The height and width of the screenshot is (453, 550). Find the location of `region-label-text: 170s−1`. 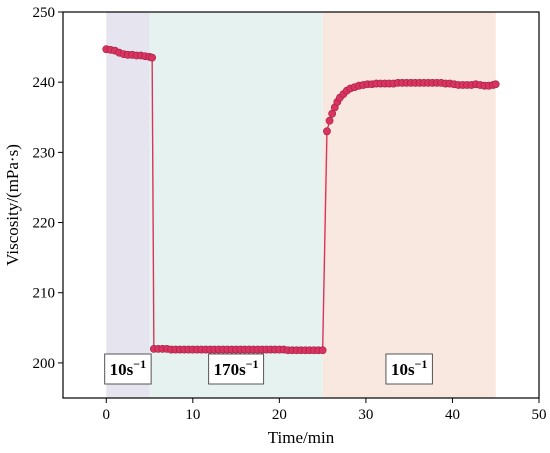

region-label-text: 170s−1 is located at coordinates (236, 368).